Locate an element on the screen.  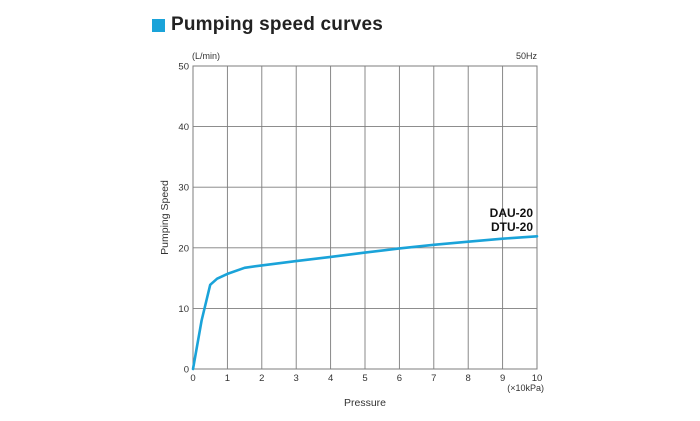
x-tick-labels: 0 1 2 3 4 5 6 7 8 9 10 is located at coordinates (366, 378).